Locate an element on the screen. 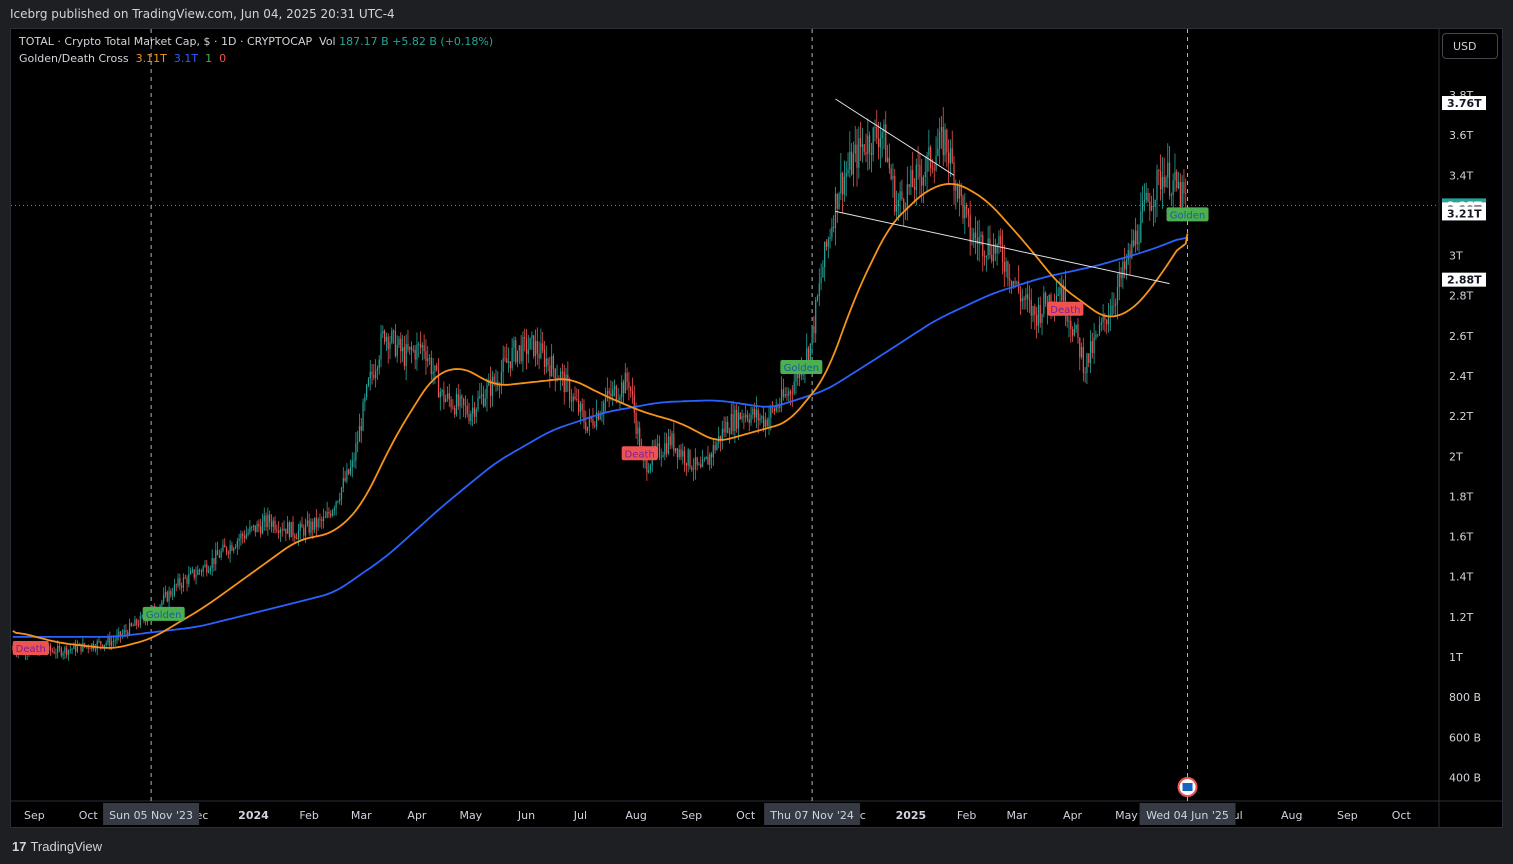 The image size is (1513, 864). y-tick-label: 3T is located at coordinates (1456, 256).